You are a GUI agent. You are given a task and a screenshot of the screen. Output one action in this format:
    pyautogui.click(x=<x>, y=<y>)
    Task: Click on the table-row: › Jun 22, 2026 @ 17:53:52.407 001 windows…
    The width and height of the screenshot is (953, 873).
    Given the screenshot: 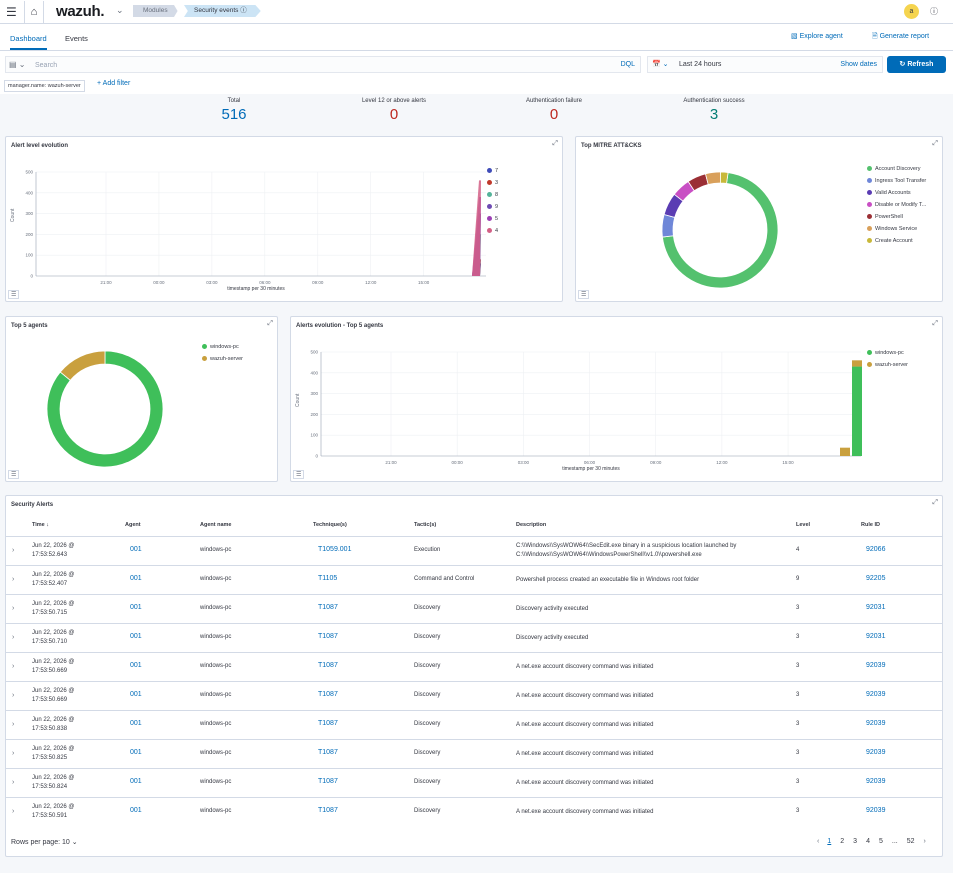 What is the action you would take?
    pyautogui.click(x=474, y=579)
    